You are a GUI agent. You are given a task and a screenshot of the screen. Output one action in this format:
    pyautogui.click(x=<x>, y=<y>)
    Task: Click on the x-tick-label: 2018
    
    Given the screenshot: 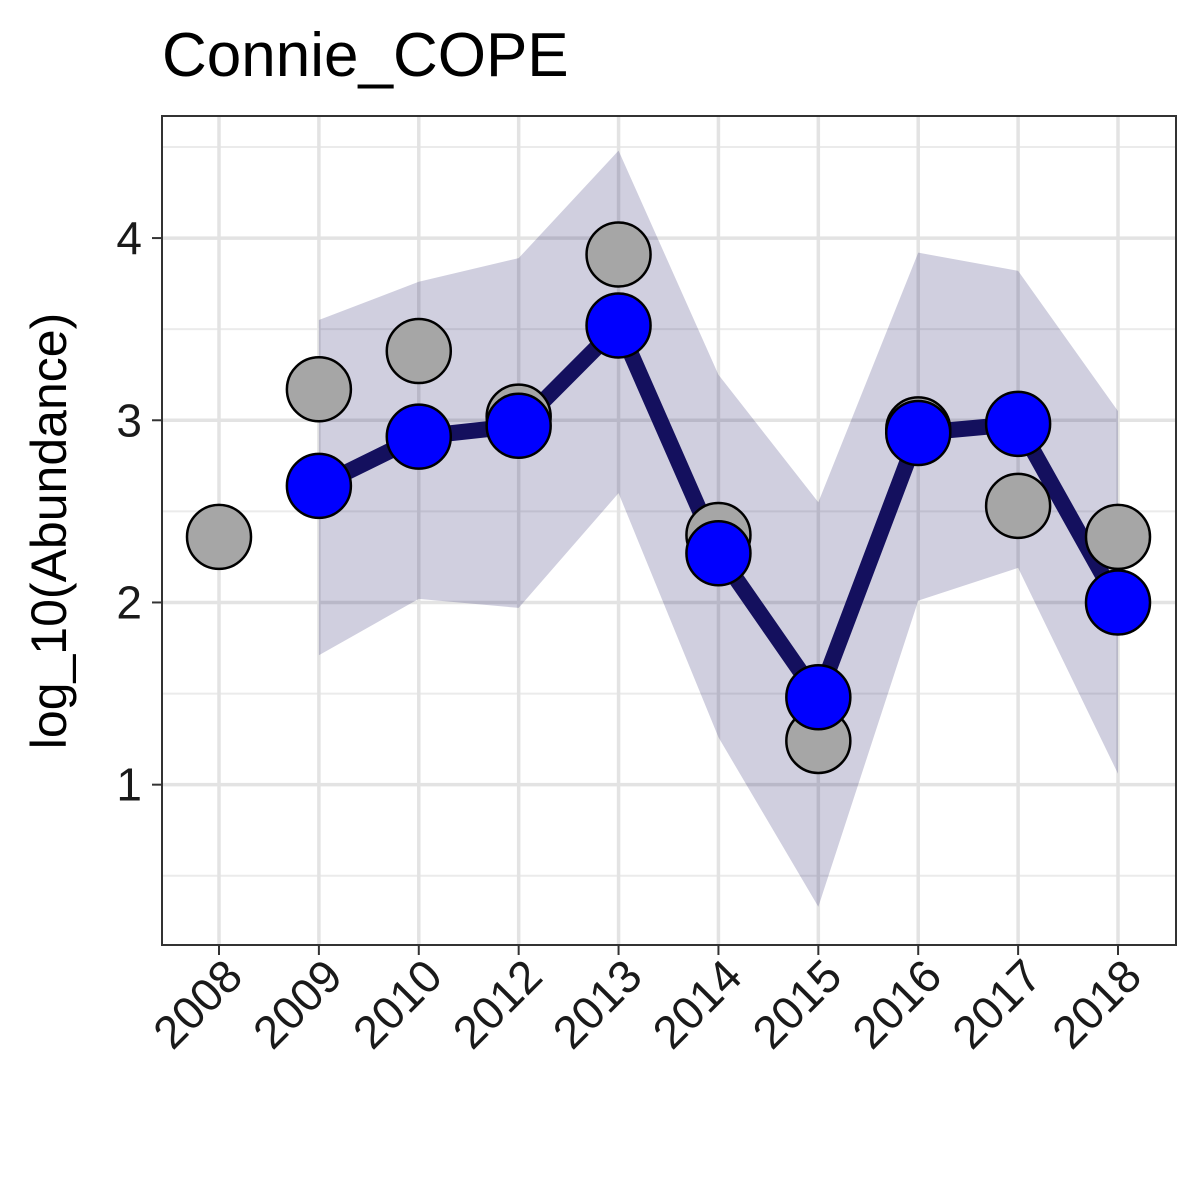 What is the action you would take?
    pyautogui.click(x=1096, y=1003)
    